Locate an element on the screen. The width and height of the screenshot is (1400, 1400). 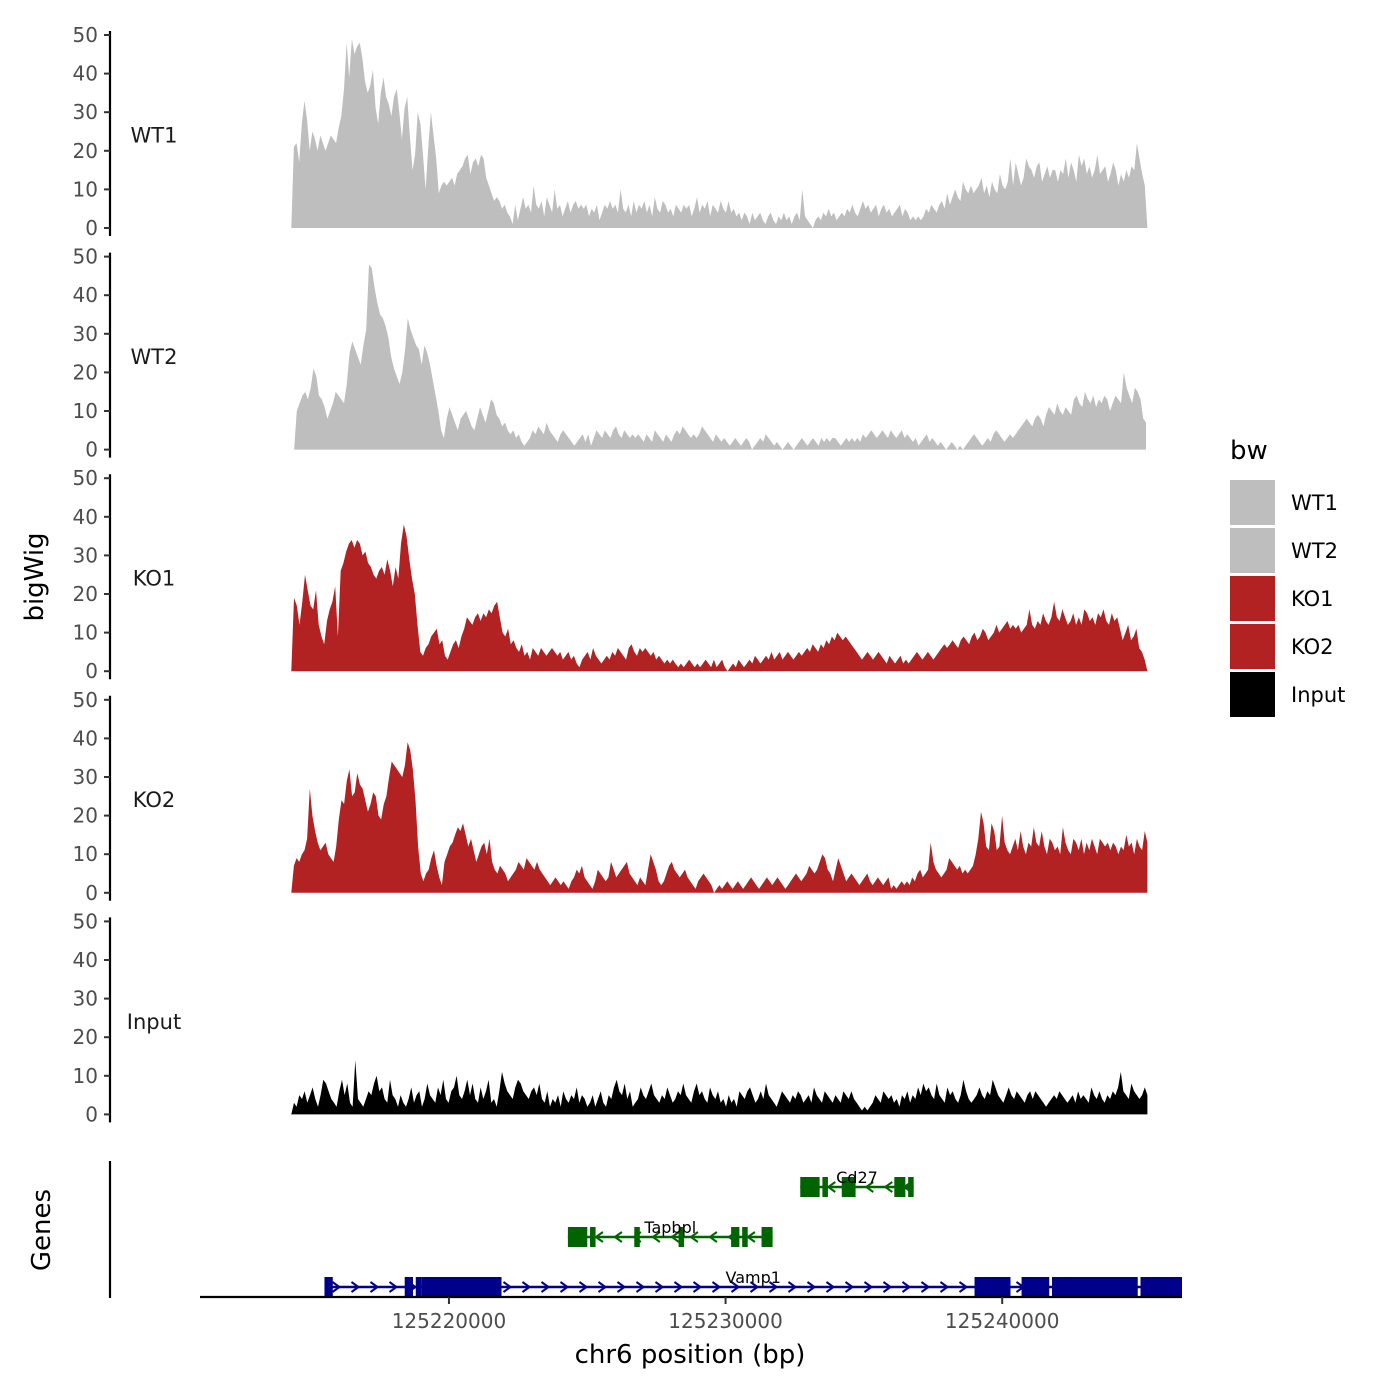
gene-vamp1: Vamp1 is located at coordinates (753, 1282).